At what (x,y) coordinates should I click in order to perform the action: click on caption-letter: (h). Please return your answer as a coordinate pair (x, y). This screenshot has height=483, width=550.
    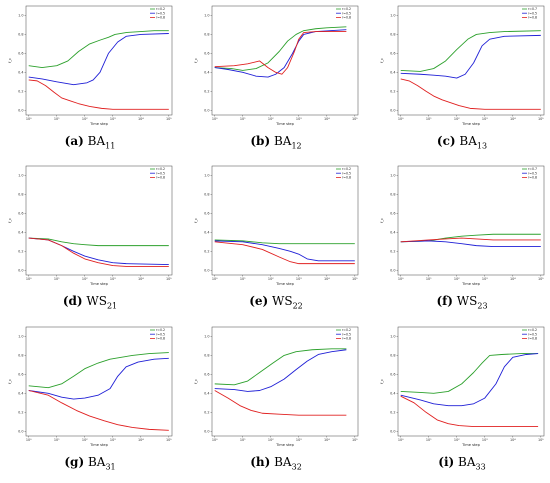
    Looking at the image, I should click on (260, 462).